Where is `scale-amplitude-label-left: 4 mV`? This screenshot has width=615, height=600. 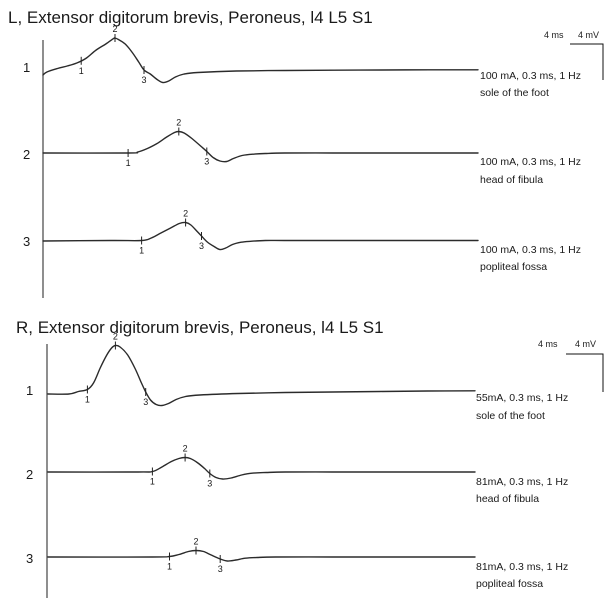 scale-amplitude-label-left: 4 mV is located at coordinates (588, 35).